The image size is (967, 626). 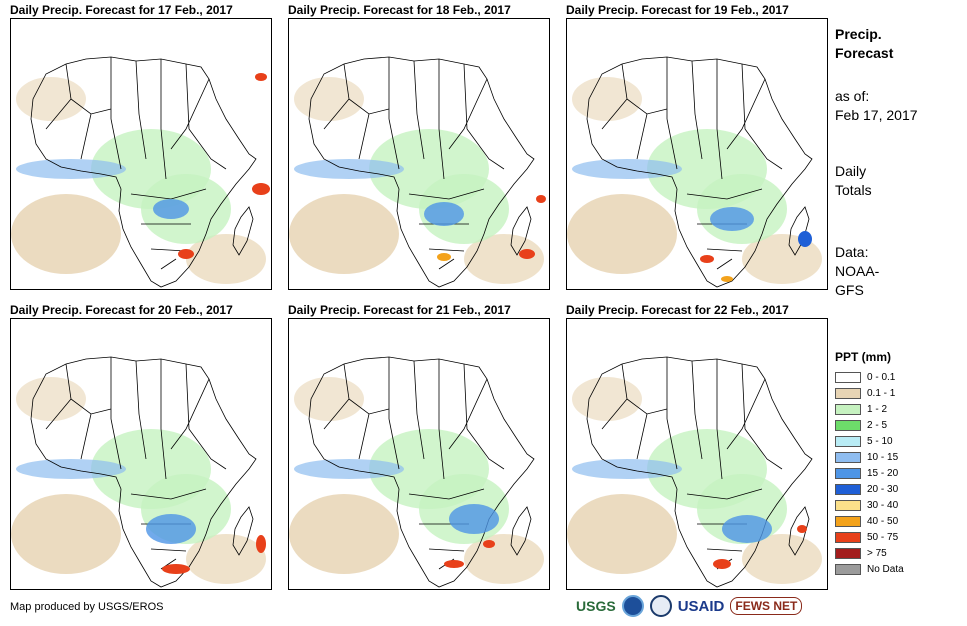 I want to click on legend-item: 0 - 0.1, so click(x=869, y=377).